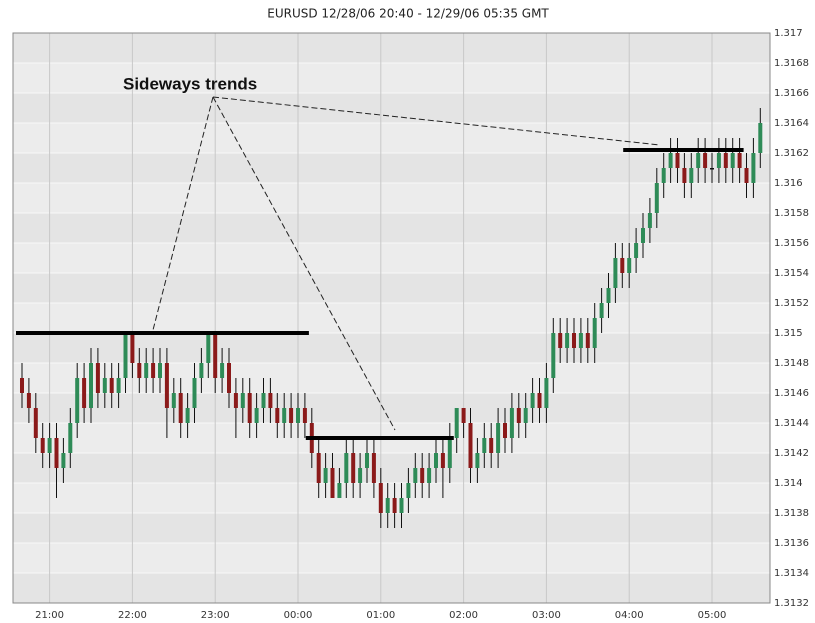  I want to click on y-tick-label: 1.3162, so click(791, 153).